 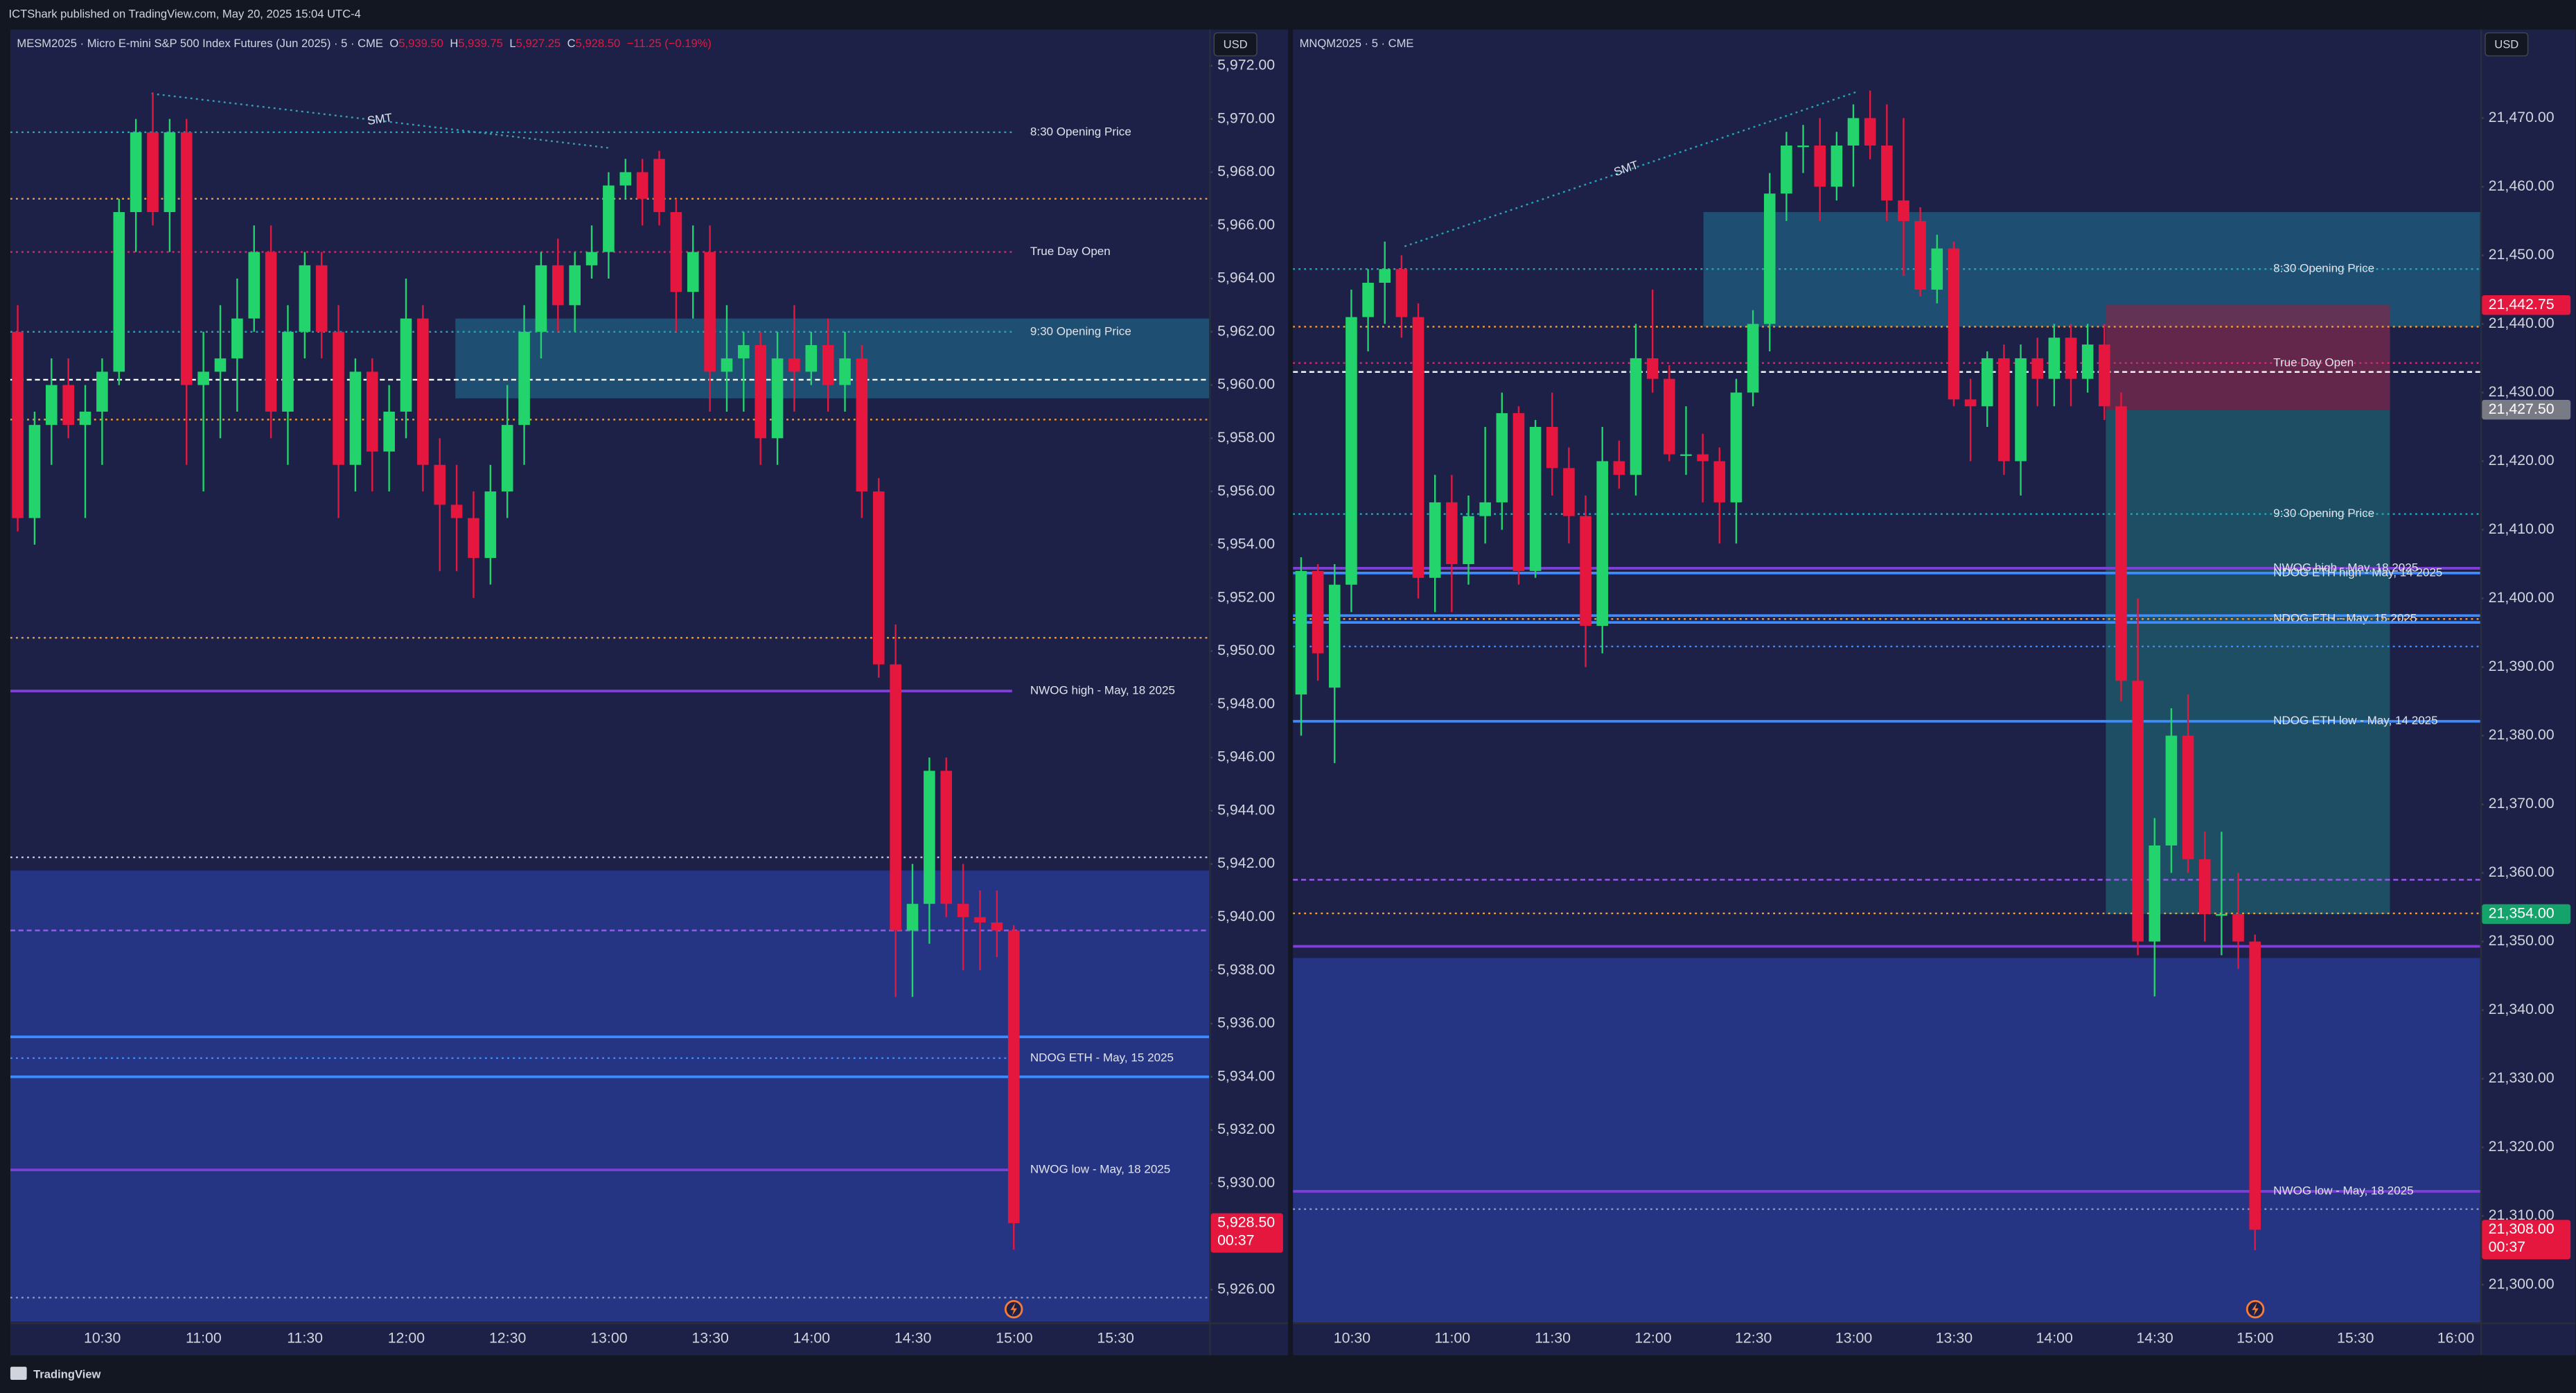 I want to click on x-tick-label: 10:30, so click(x=1352, y=1338).